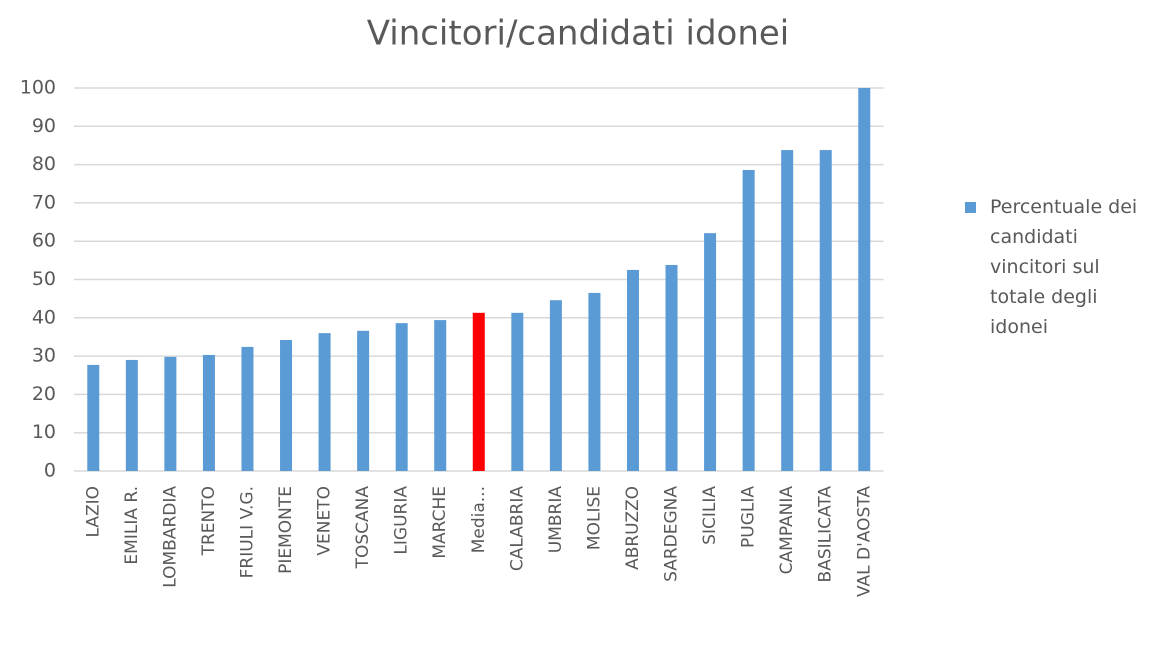 The height and width of the screenshot is (650, 1152). What do you see at coordinates (787, 530) in the screenshot?
I see `x-tick-label: CAMPANIA` at bounding box center [787, 530].